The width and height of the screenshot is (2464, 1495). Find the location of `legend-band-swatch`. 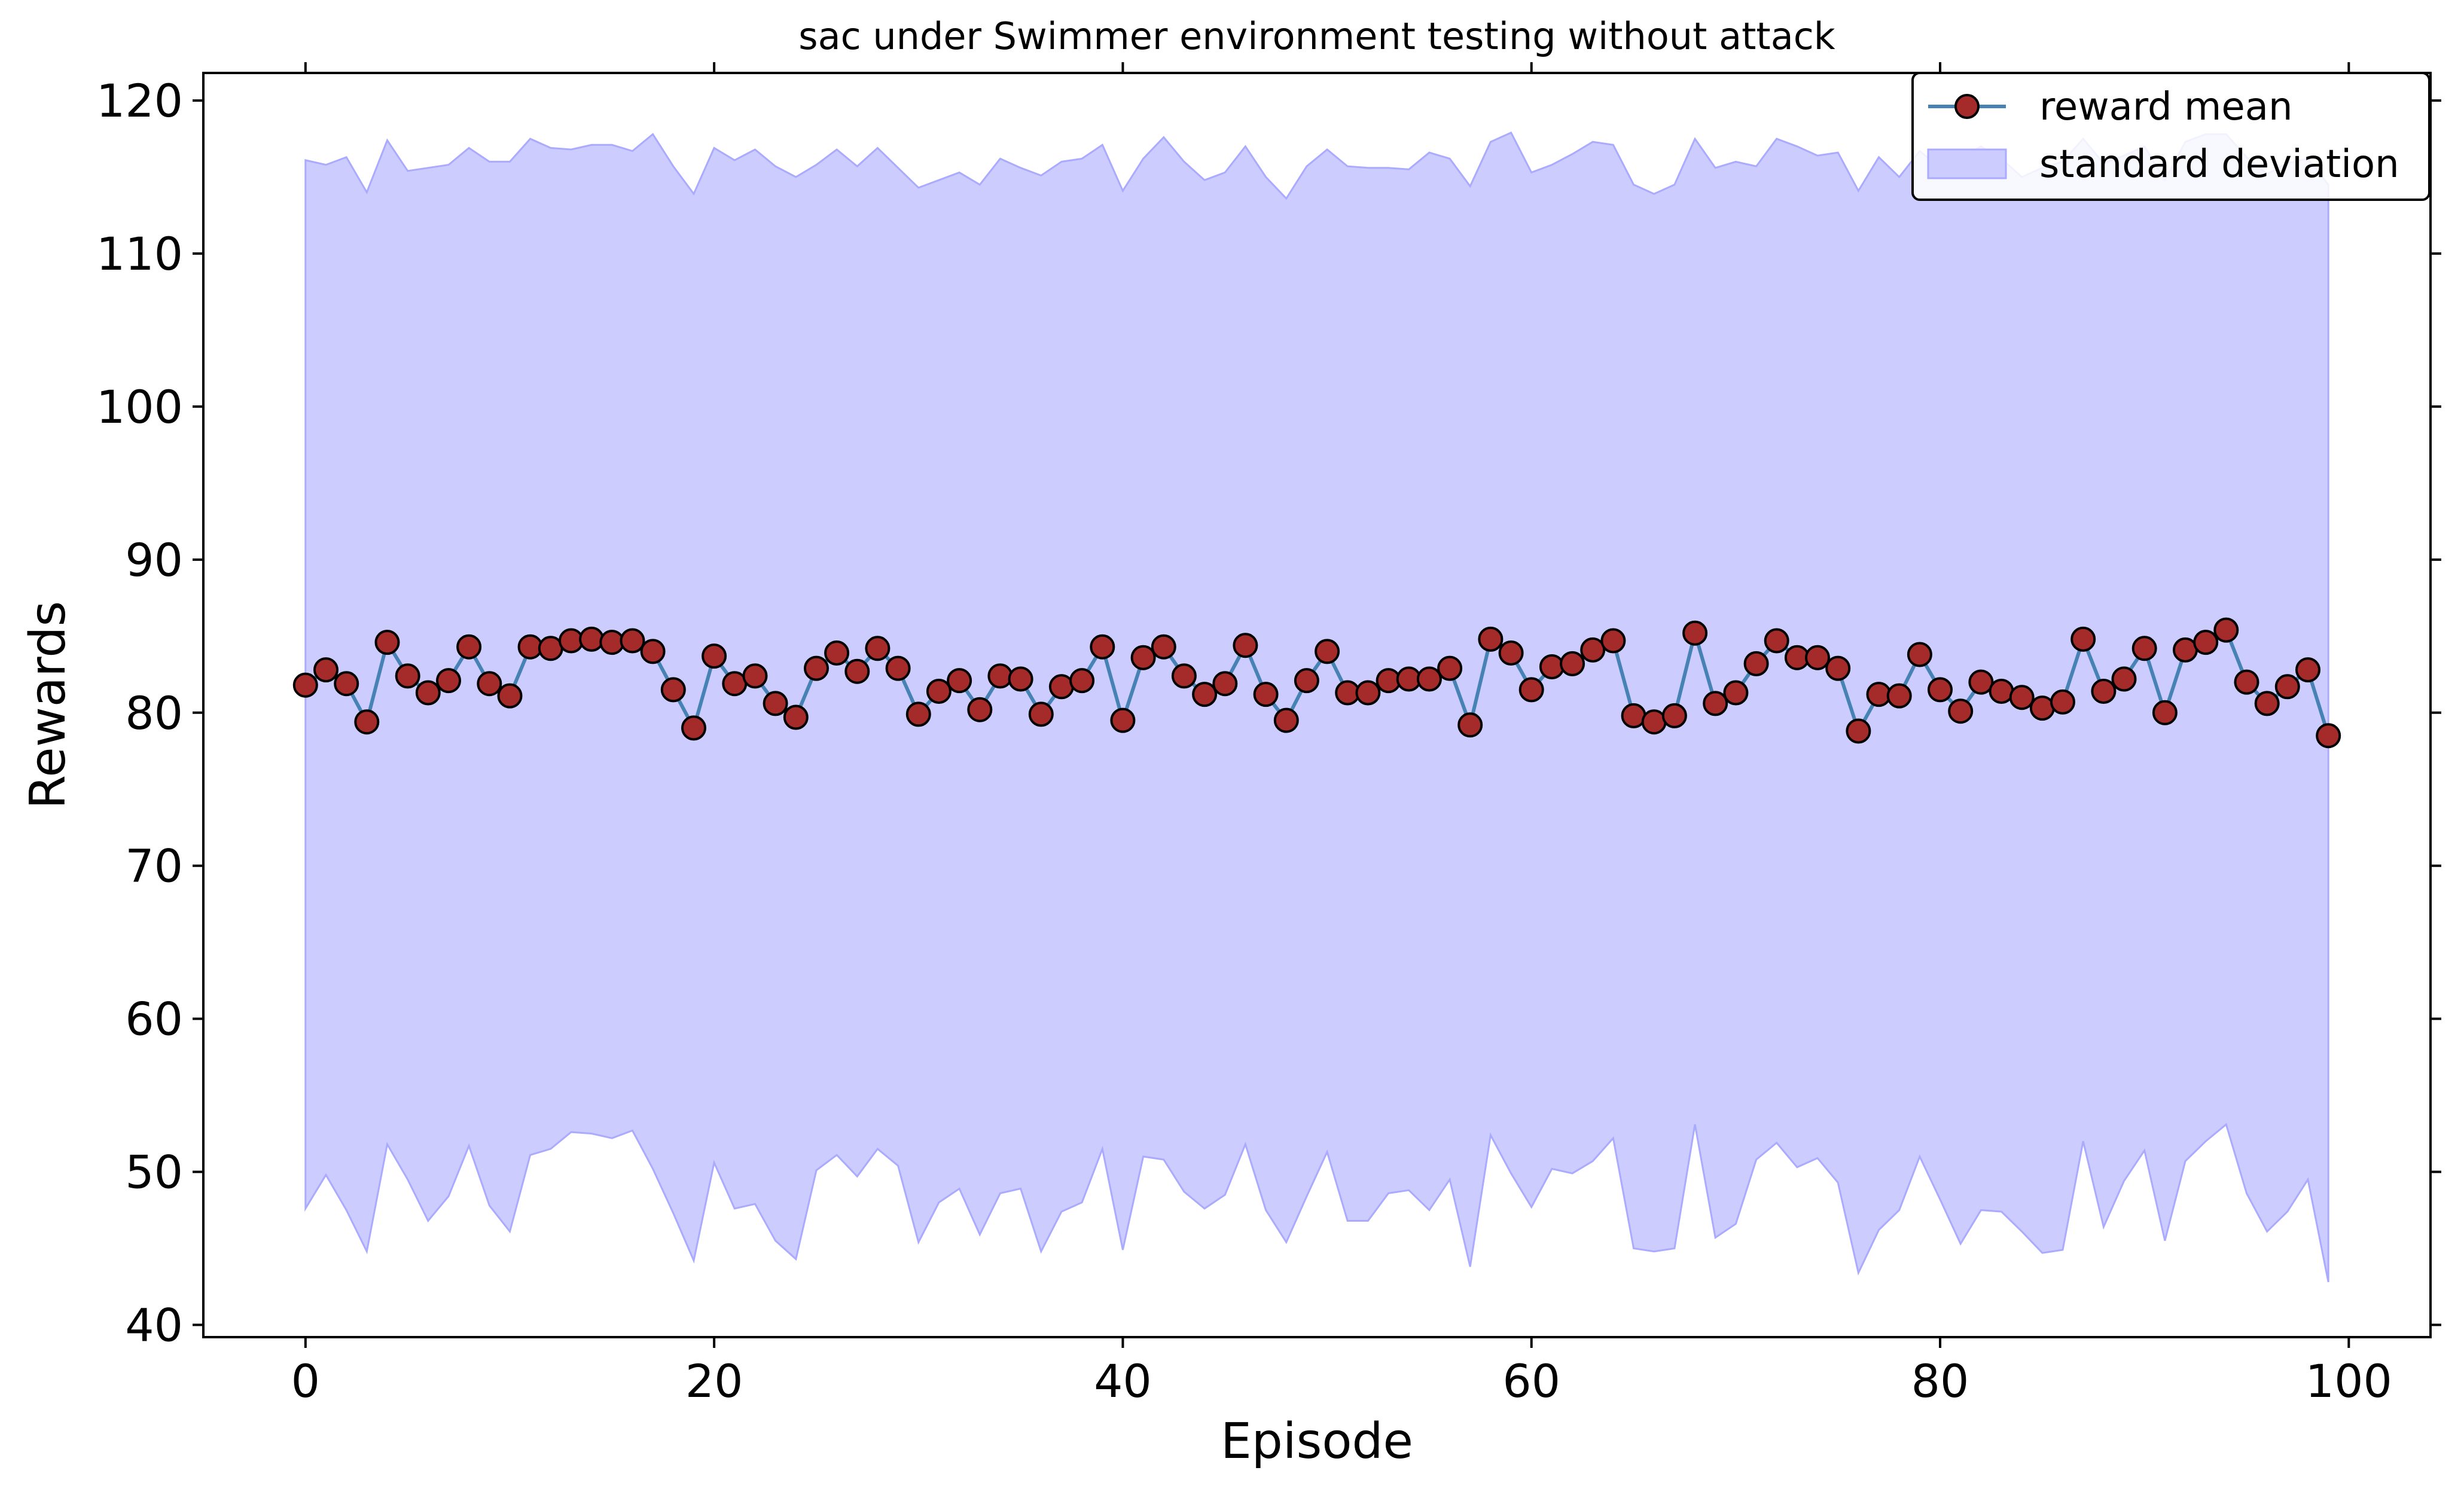

legend-band-swatch is located at coordinates (1967, 163).